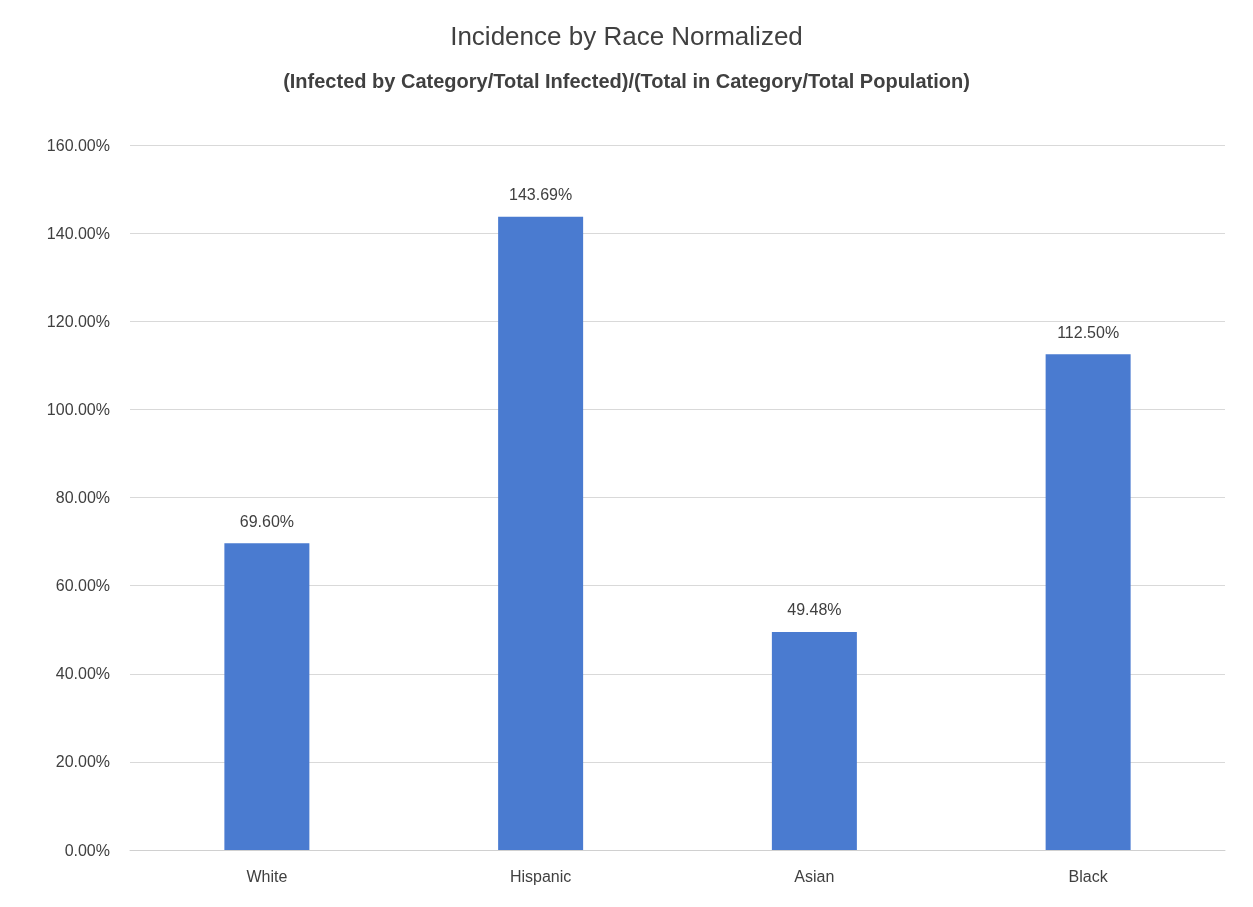 The height and width of the screenshot is (907, 1253). Describe the element at coordinates (82, 674) in the screenshot. I see `y-tick-label: 40.00%` at that location.